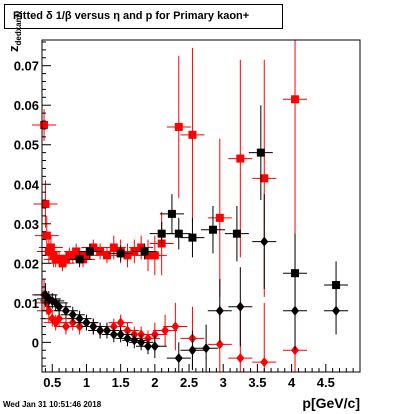 Image resolution: width=400 pixels, height=414 pixels. I want to click on y-tick-label: 0, so click(35, 342).